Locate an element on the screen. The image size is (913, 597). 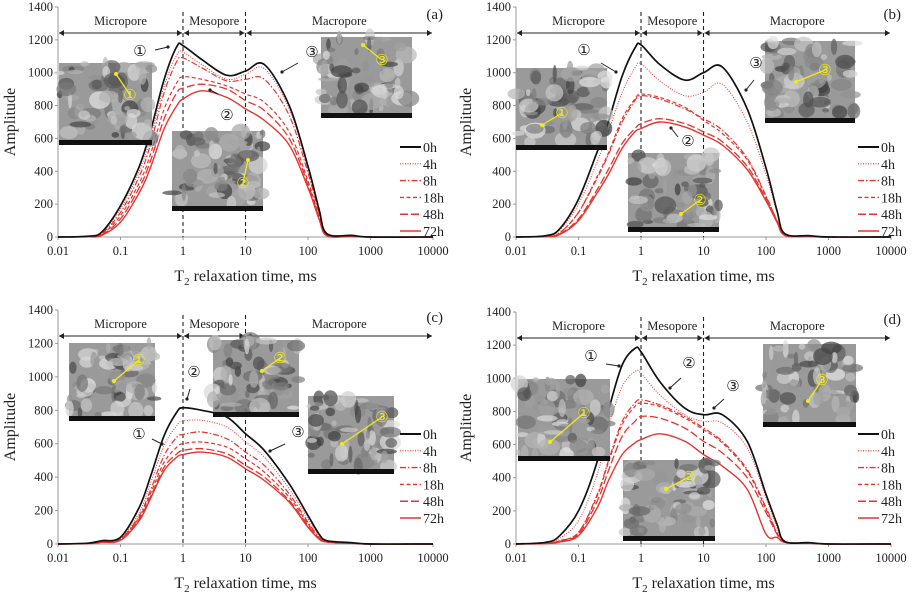
x-tick-label: 10000 is located at coordinates (890, 558).